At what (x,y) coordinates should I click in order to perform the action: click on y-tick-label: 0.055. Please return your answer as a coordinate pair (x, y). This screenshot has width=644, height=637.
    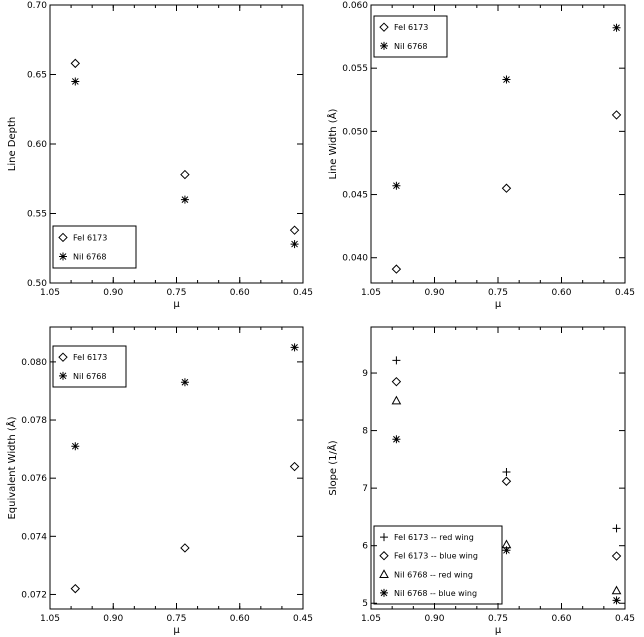
    Looking at the image, I should click on (355, 69).